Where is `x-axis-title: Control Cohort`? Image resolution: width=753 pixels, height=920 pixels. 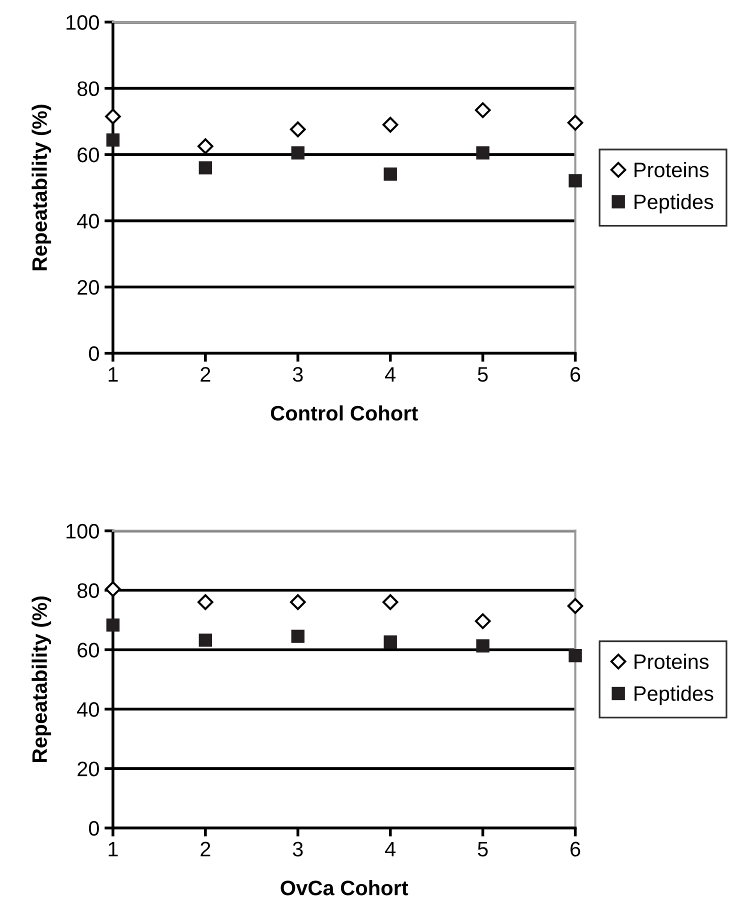 x-axis-title: Control Cohort is located at coordinates (344, 413).